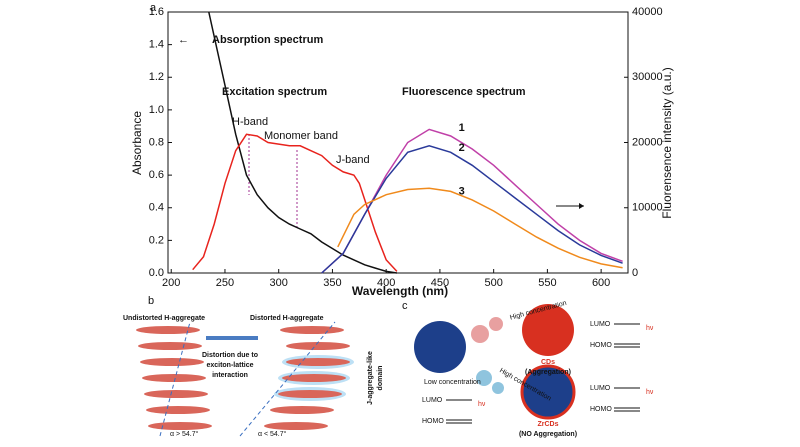 The image size is (800, 447). I want to click on x-axis-label: Wavelength (nm), so click(400, 291).